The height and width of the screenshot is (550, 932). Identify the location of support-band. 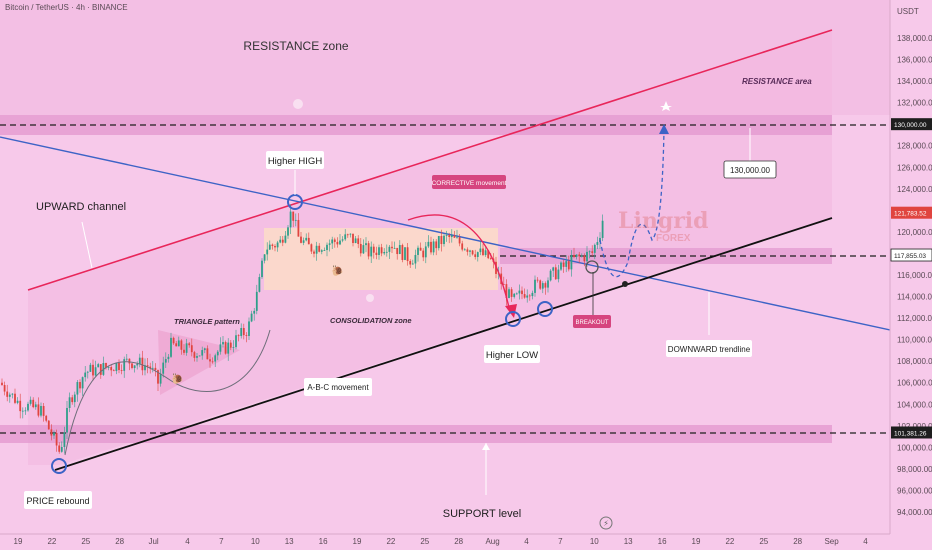
(416, 434).